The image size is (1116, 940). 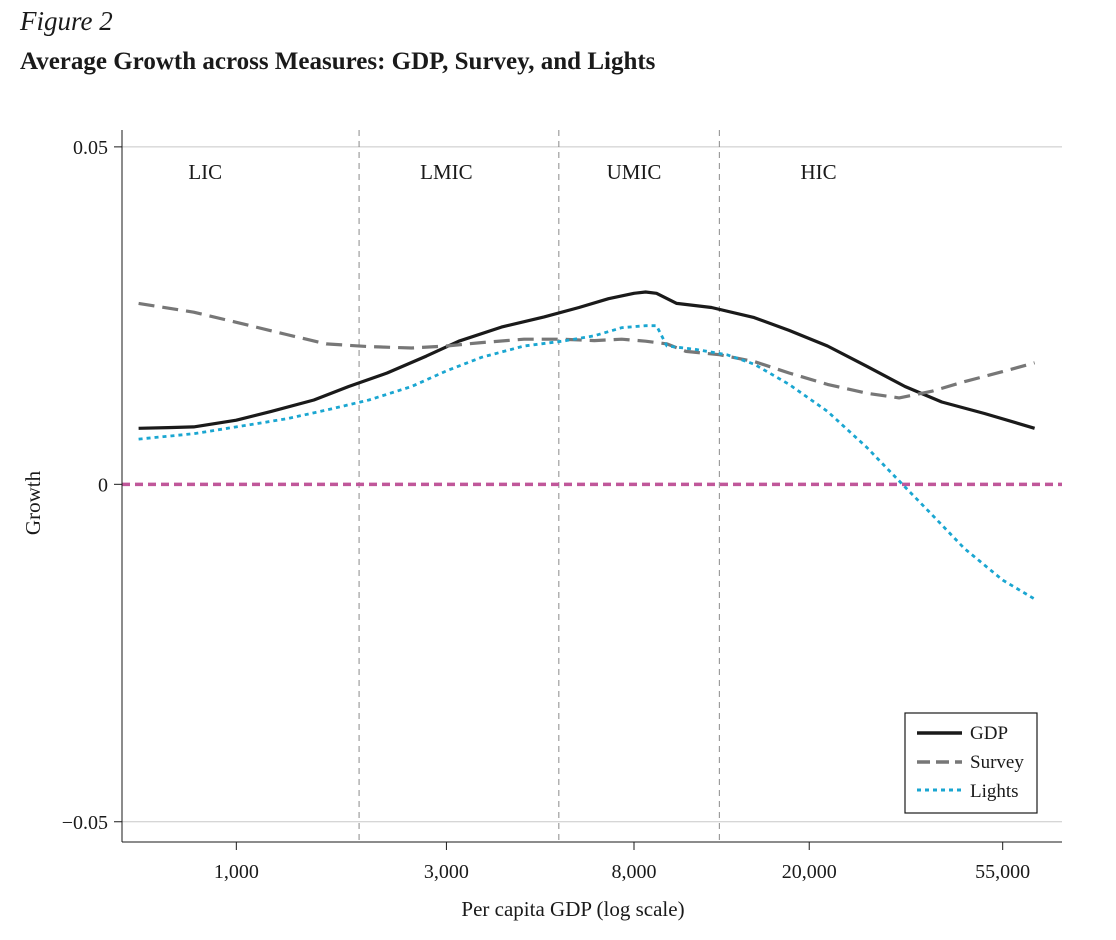 What do you see at coordinates (33, 502) in the screenshot?
I see `y-axis-title: Growth` at bounding box center [33, 502].